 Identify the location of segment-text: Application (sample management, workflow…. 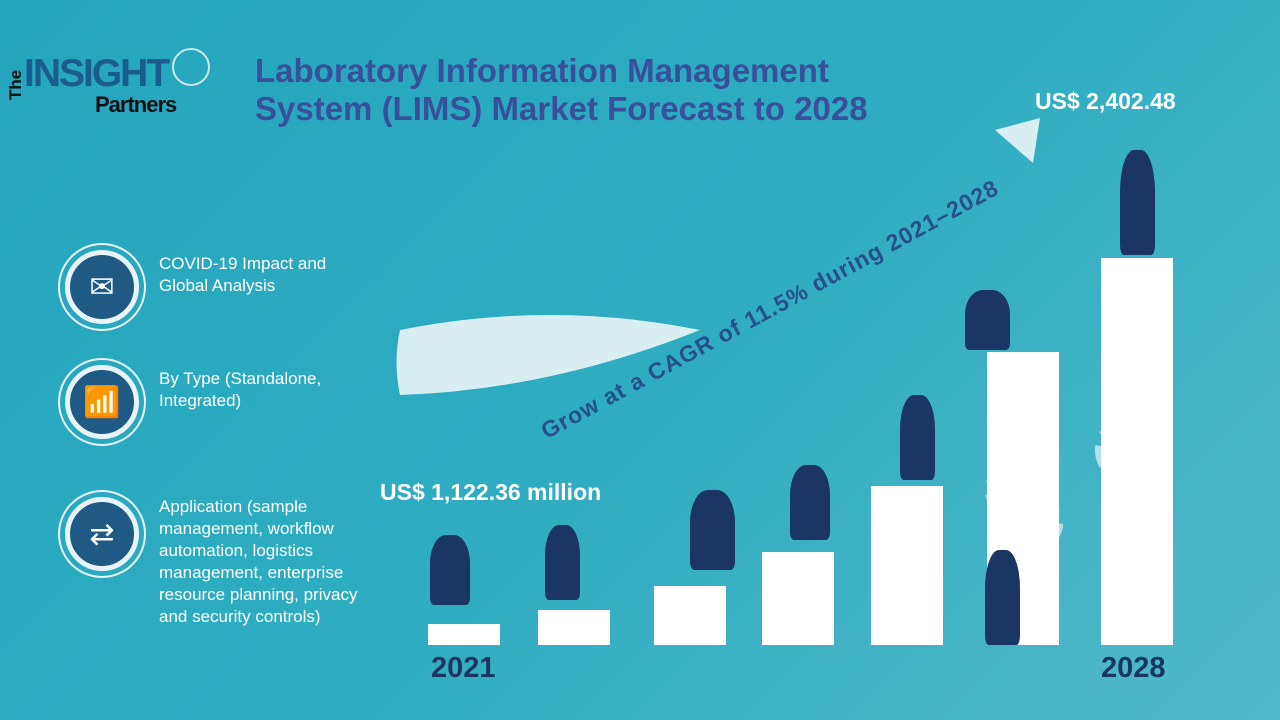
(258, 561).